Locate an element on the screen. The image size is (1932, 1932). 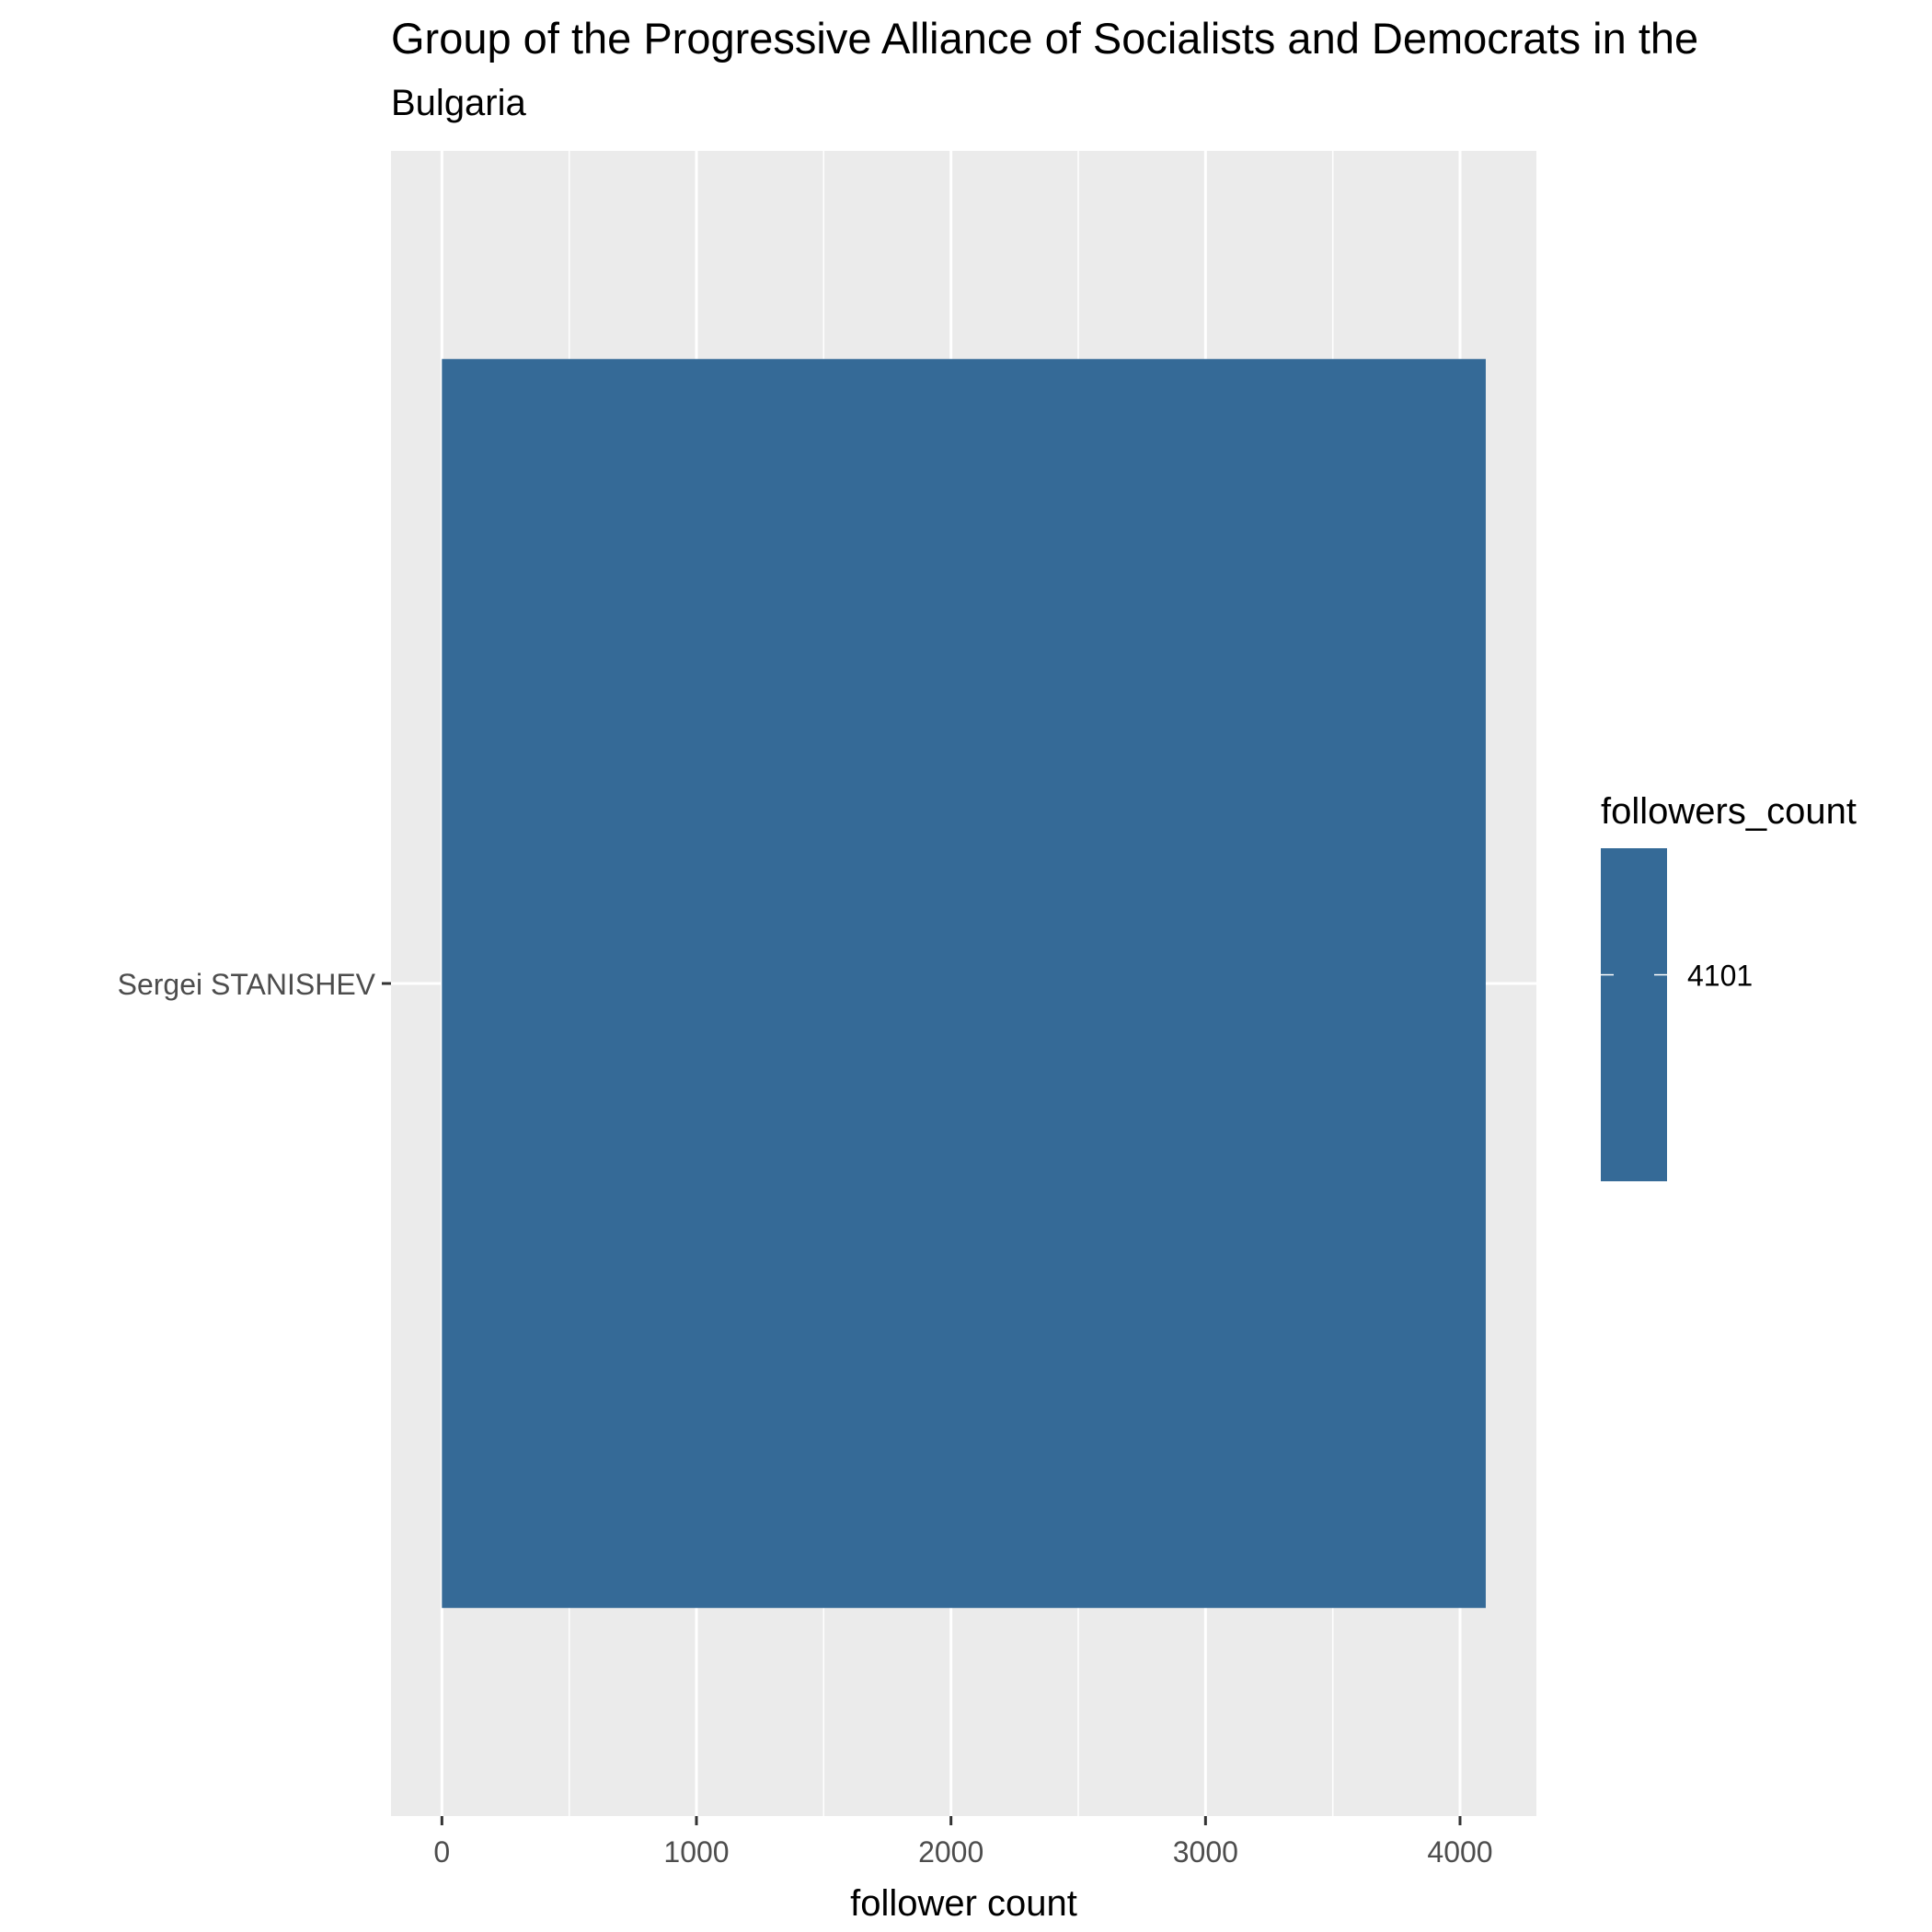
x-tick-label: 0 is located at coordinates (441, 1852).